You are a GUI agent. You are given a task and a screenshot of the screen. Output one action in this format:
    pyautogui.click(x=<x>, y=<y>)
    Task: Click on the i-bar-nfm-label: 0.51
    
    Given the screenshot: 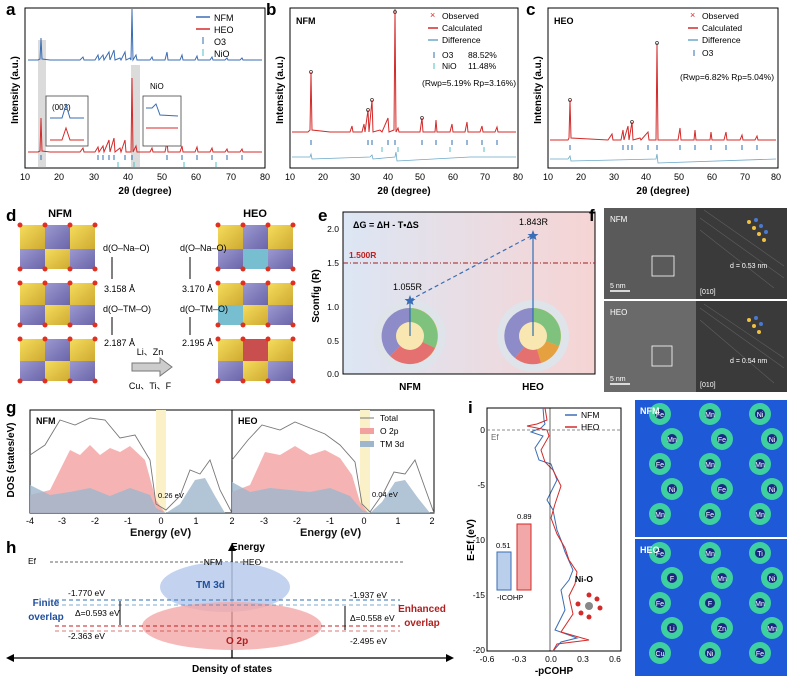 What is the action you would take?
    pyautogui.click(x=503, y=545)
    